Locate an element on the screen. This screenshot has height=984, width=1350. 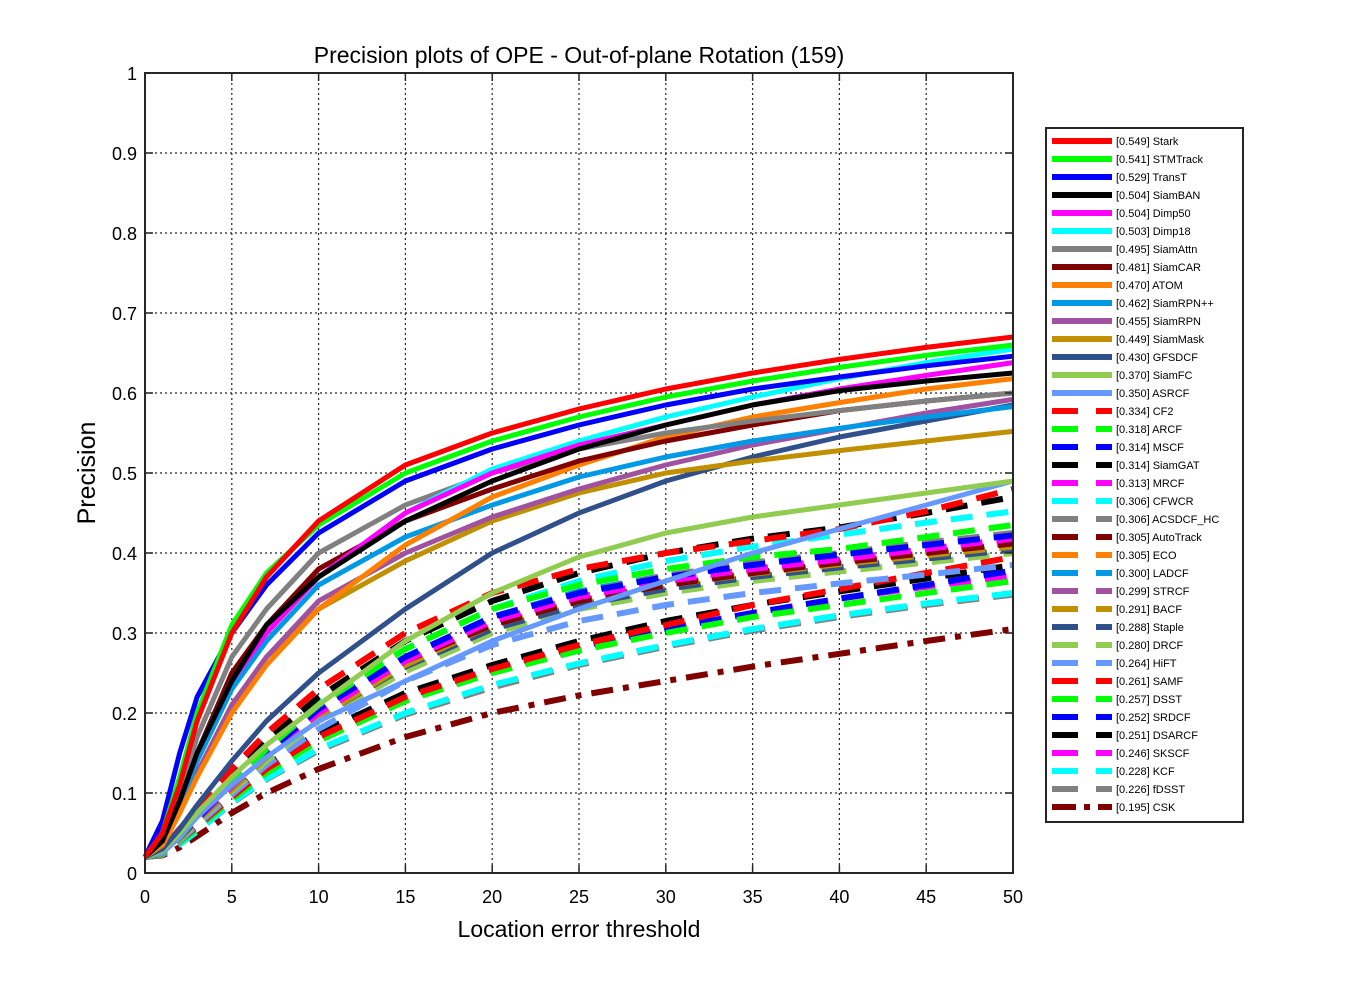
x-tick-label: 50 is located at coordinates (1013, 897).